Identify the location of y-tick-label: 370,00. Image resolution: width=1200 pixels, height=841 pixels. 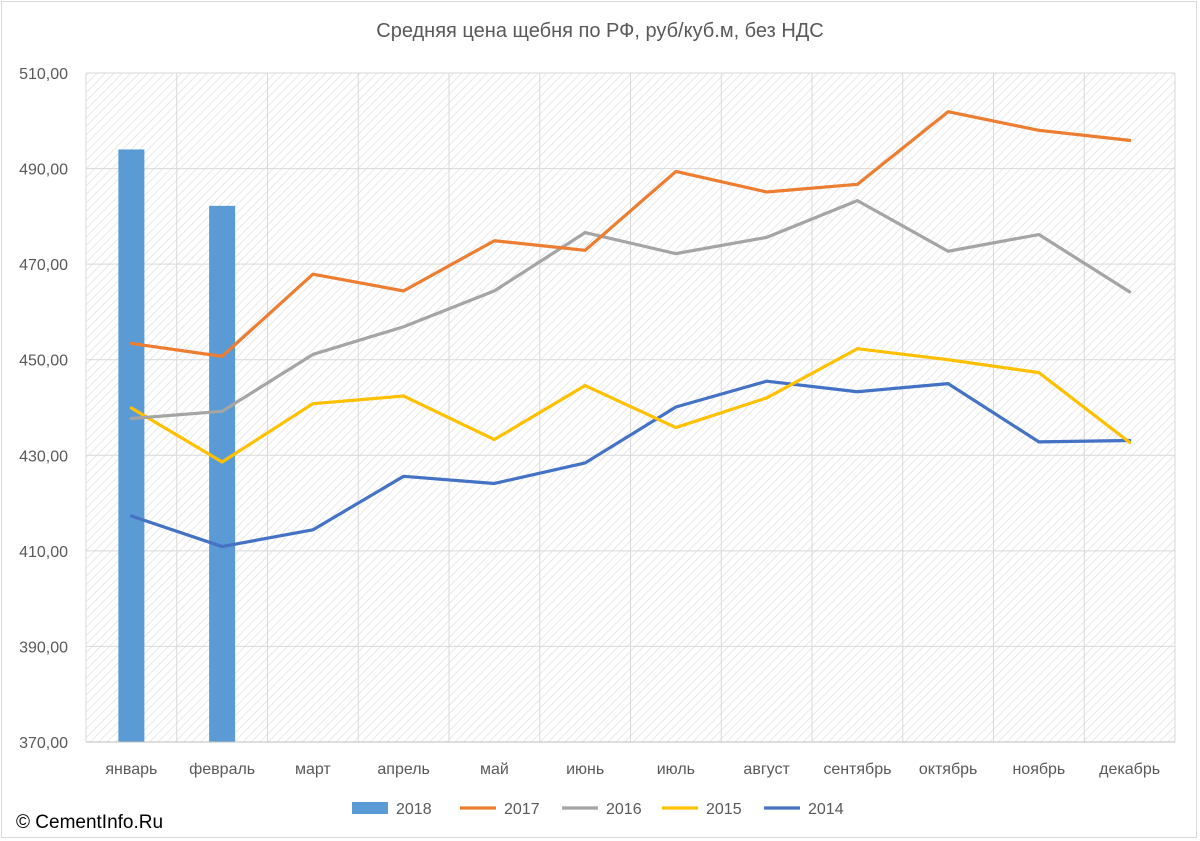
(43, 743).